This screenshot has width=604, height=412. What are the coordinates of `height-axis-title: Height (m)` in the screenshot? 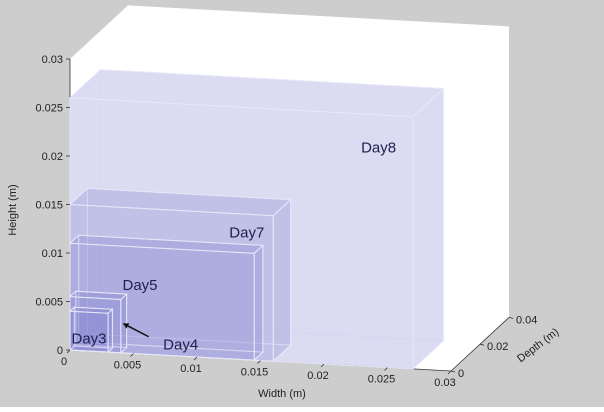 It's located at (13, 209).